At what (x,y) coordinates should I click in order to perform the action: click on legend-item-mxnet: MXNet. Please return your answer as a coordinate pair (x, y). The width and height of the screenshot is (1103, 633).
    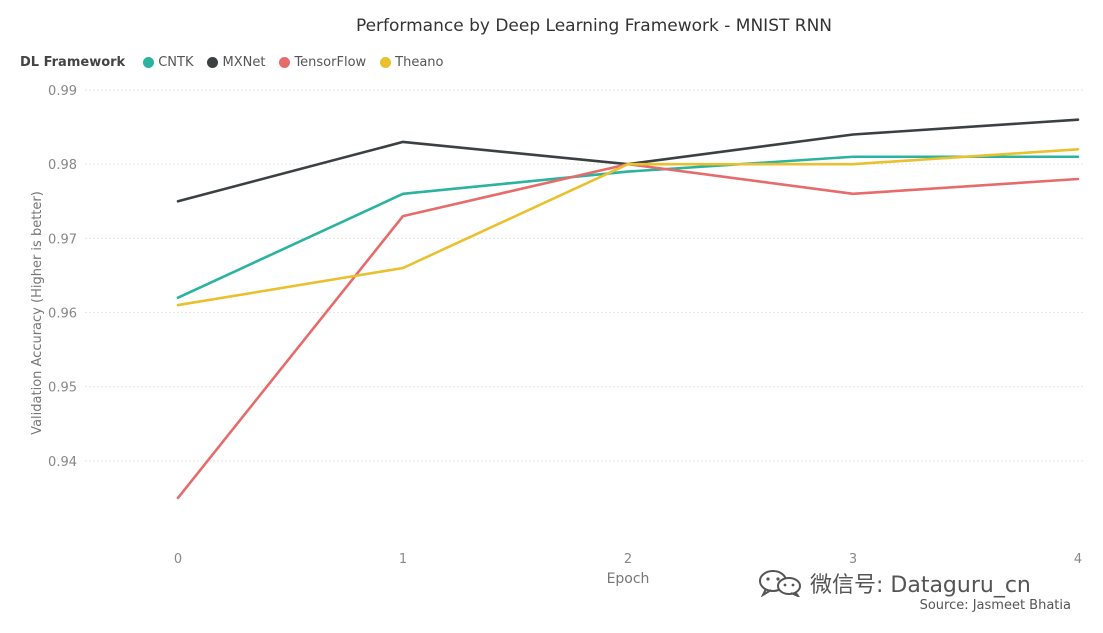
    Looking at the image, I should click on (236, 62).